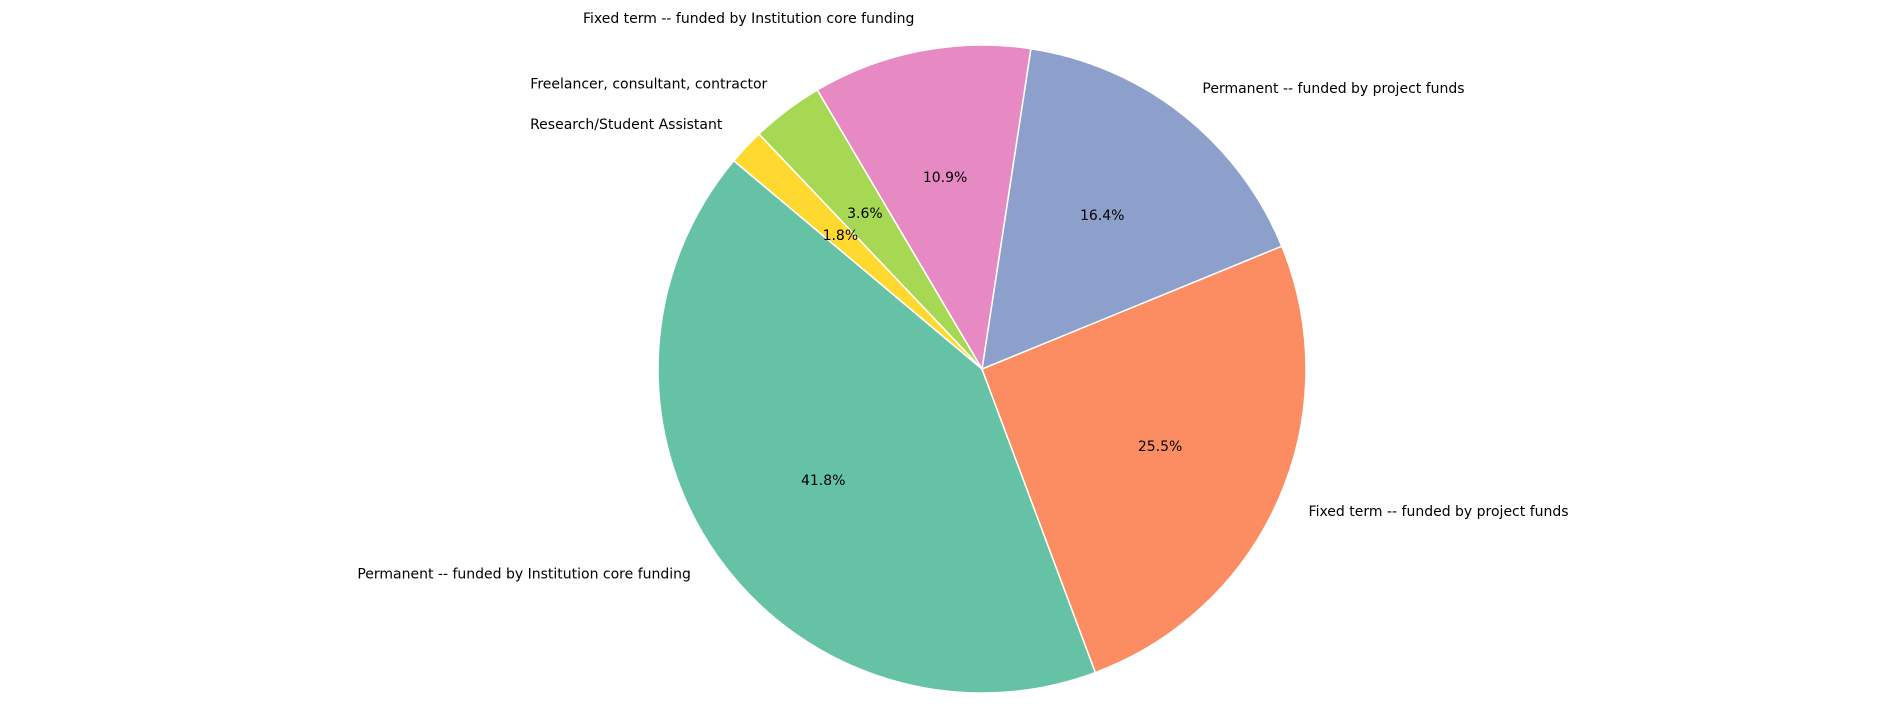 The image size is (1900, 727). Describe the element at coordinates (648, 85) in the screenshot. I see `pie-category-label: Freelancer, consultant, contractor` at that location.